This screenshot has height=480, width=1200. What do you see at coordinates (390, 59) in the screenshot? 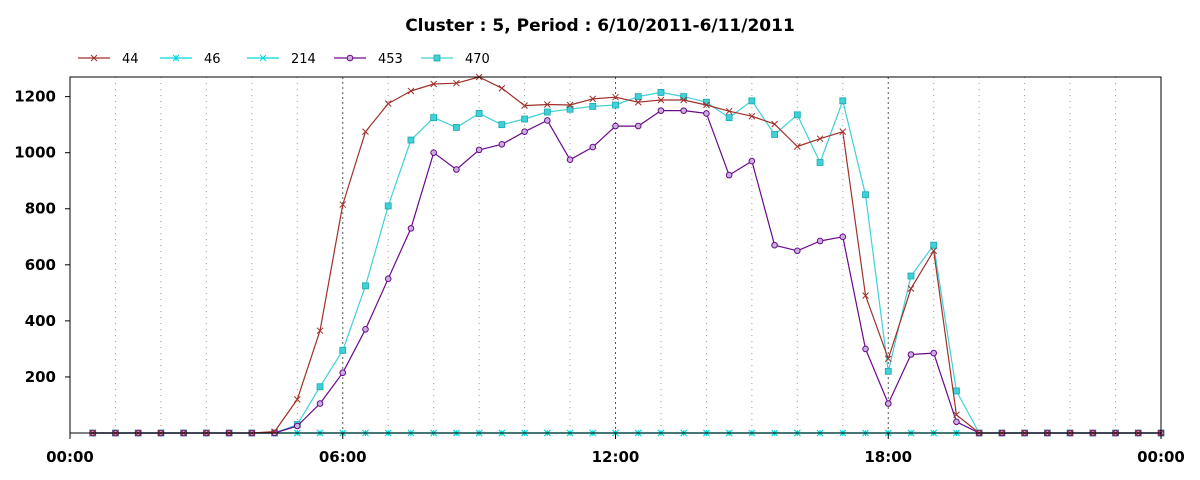
I see `legend-label: 453` at bounding box center [390, 59].